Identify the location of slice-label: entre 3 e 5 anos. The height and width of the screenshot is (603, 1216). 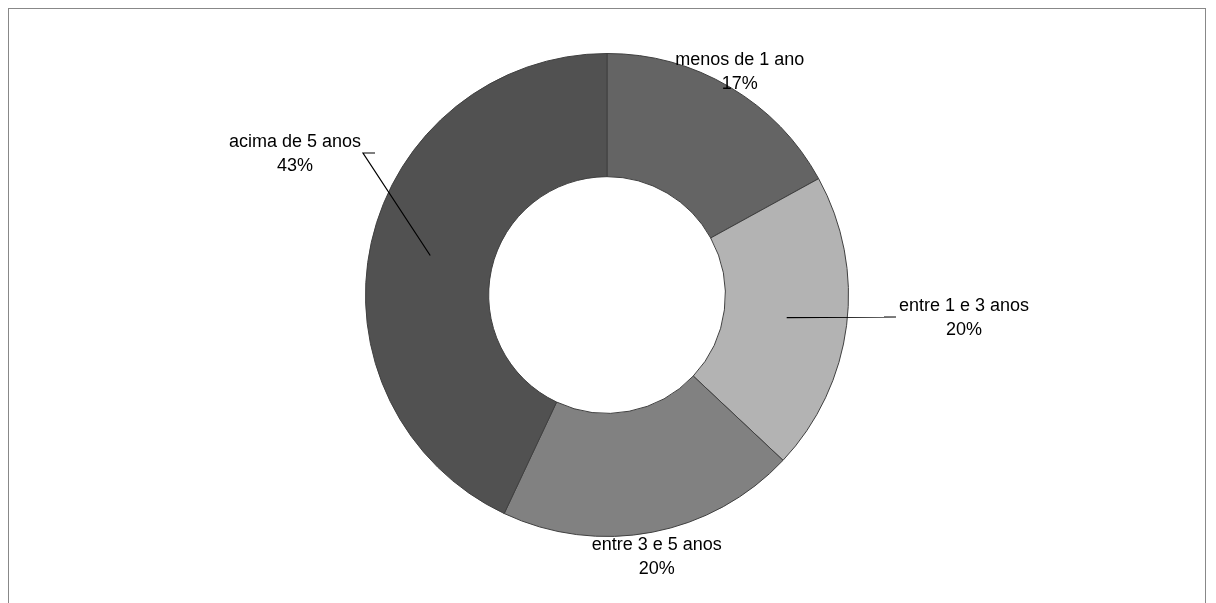
(656, 543).